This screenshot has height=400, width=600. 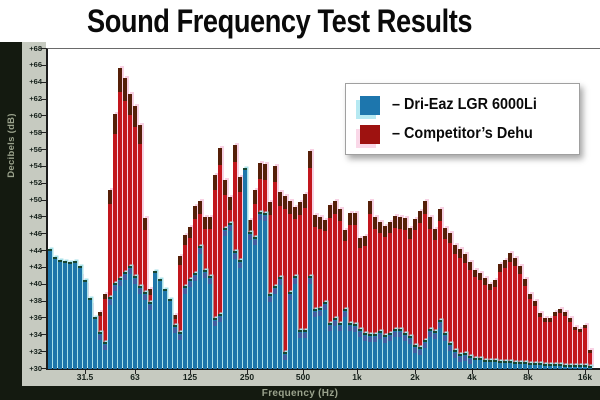 I want to click on y-tick-label: +54, so click(x=35, y=166).